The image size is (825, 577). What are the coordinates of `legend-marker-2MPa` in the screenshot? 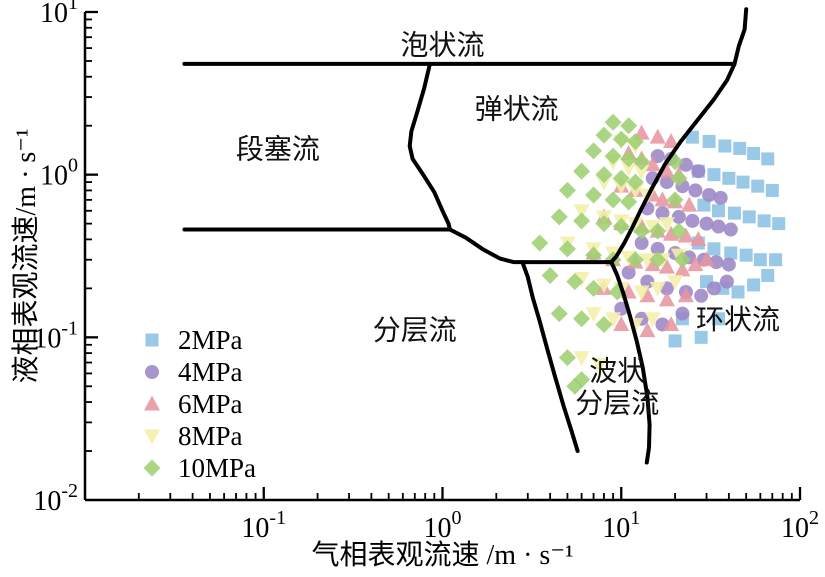 It's located at (152, 340).